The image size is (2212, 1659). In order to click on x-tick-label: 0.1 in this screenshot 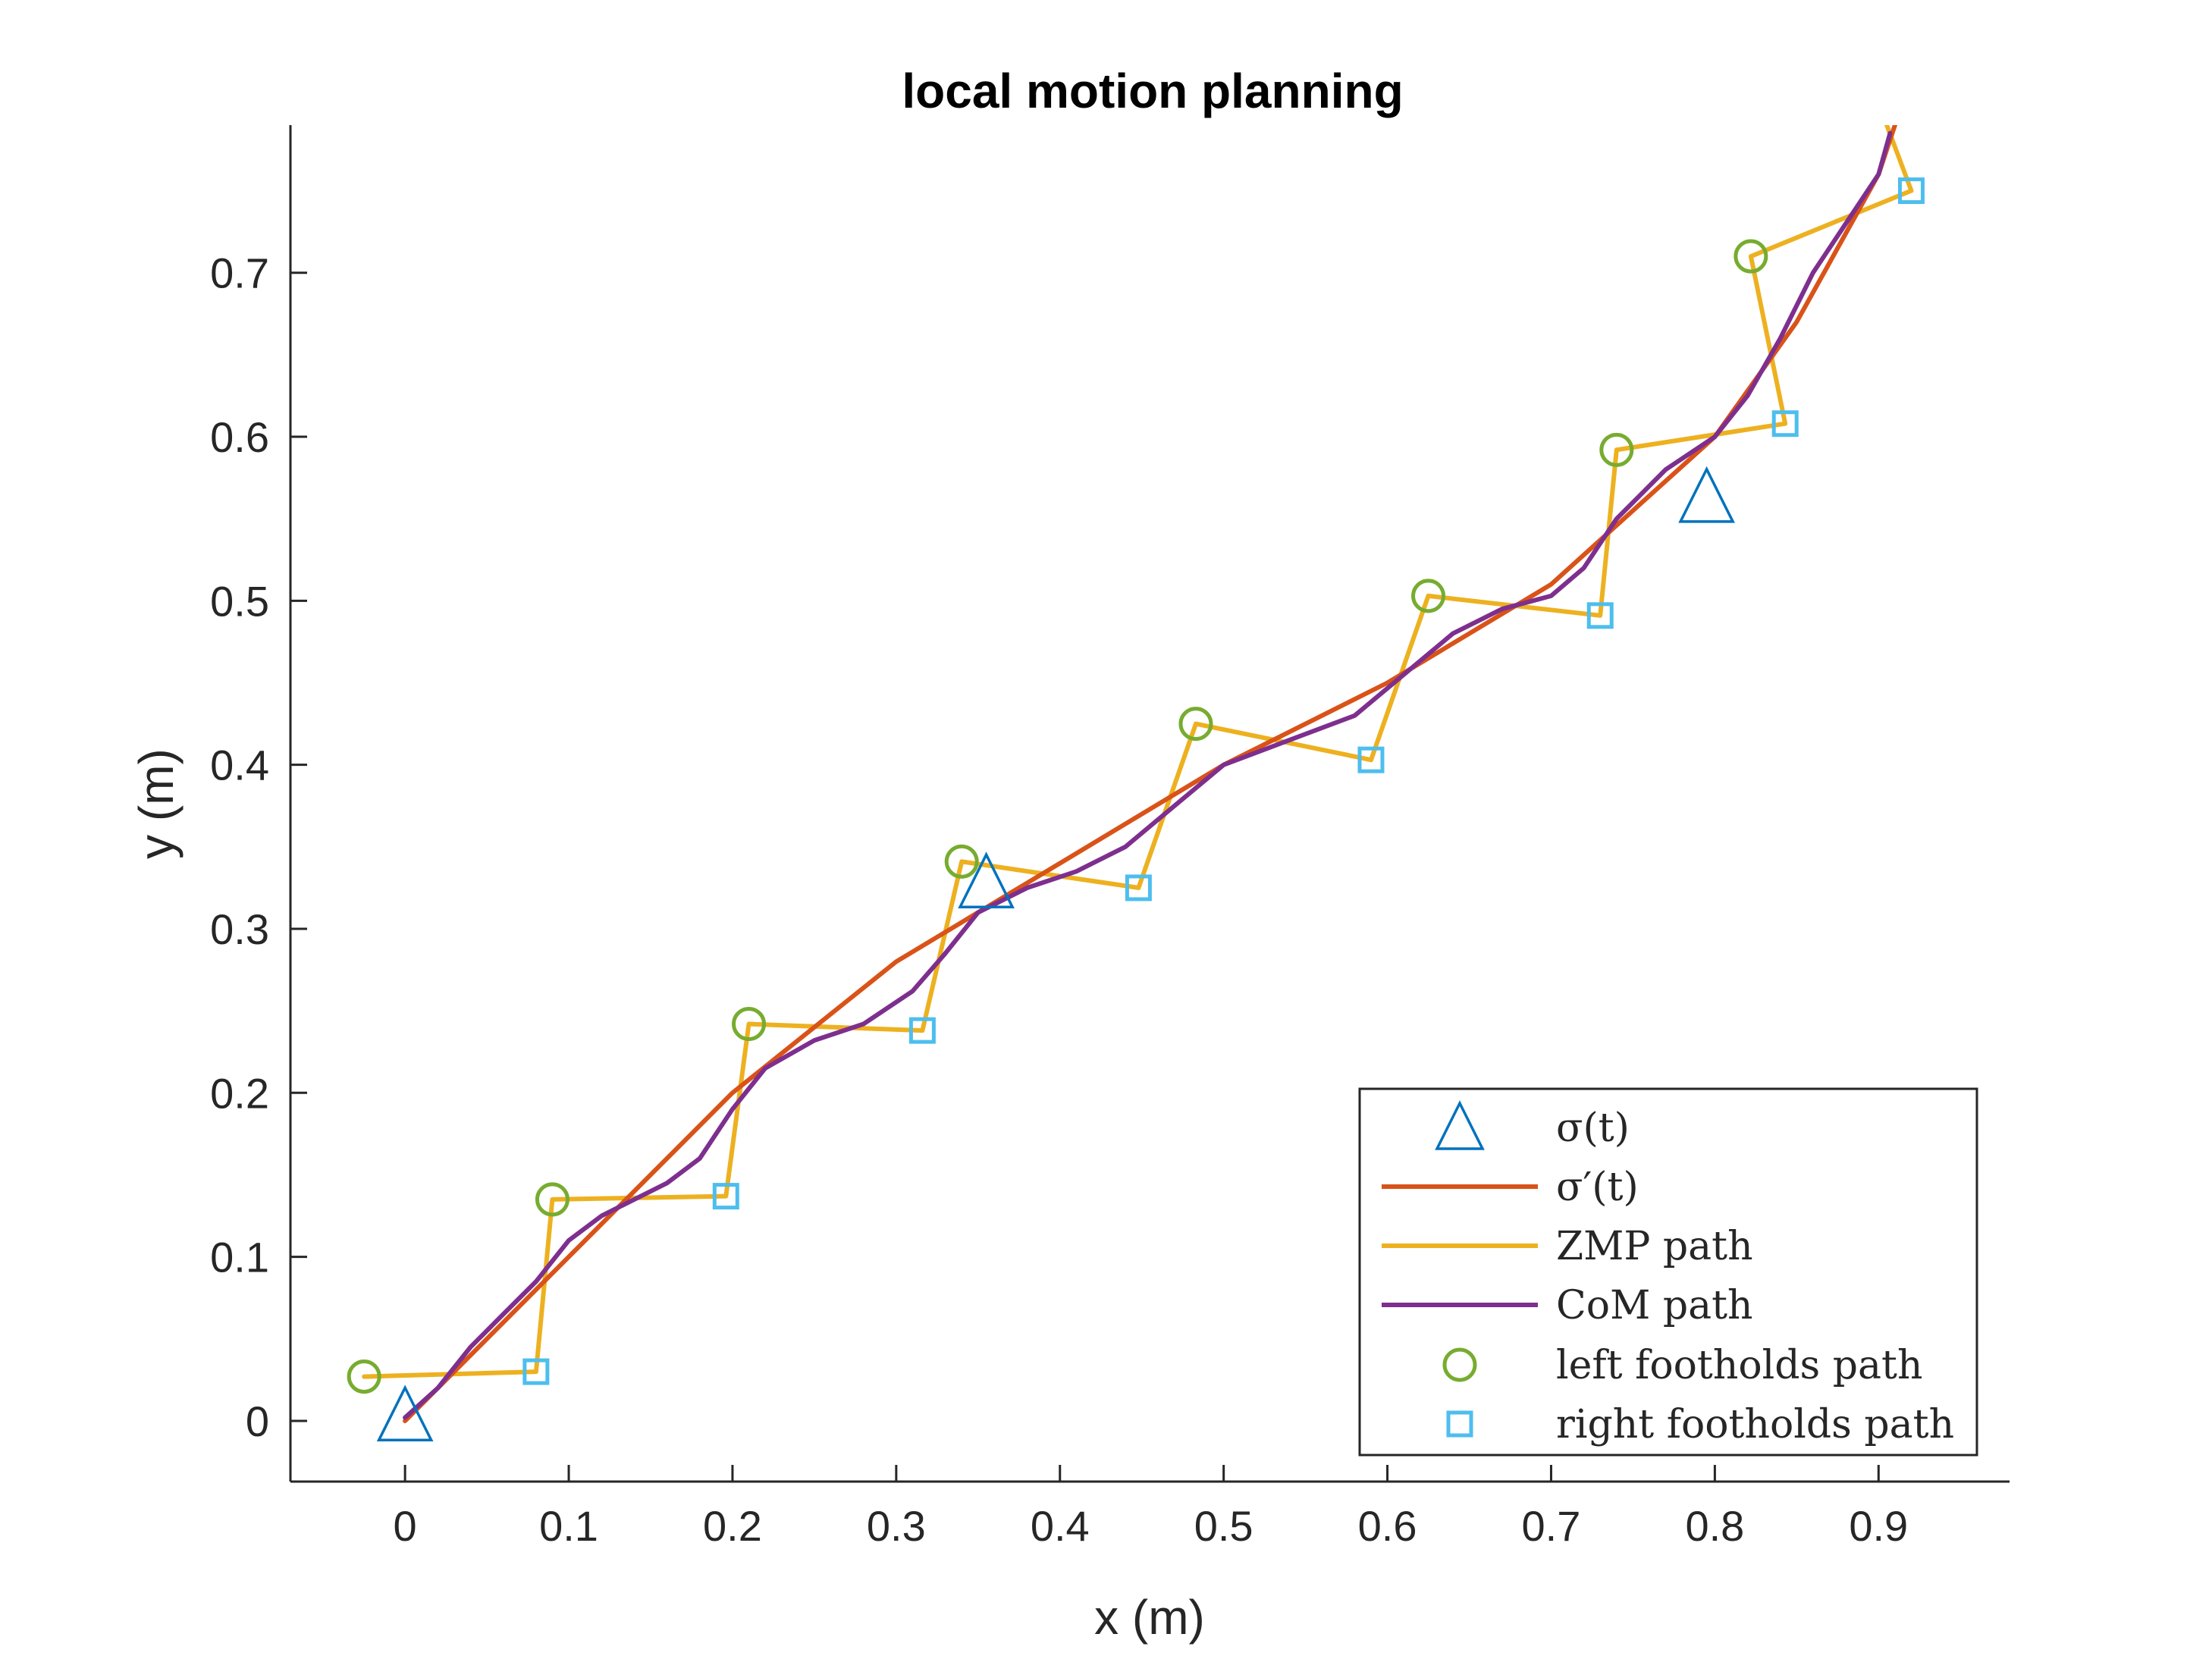, I will do `click(568, 1526)`.